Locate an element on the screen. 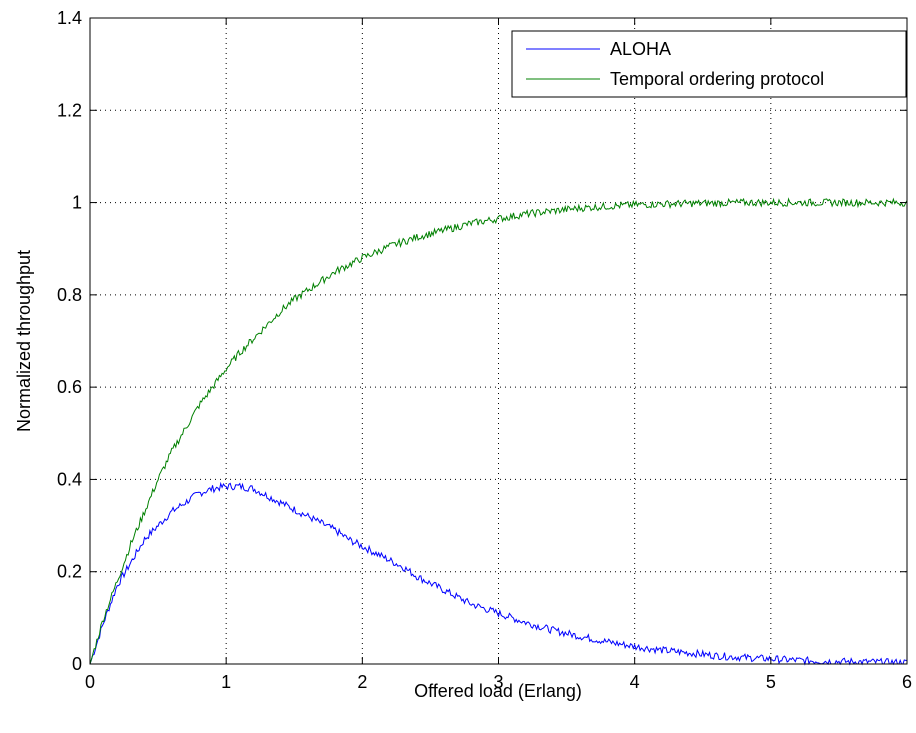 Image resolution: width=916 pixels, height=733 pixels. x-axis-label: Offered load (Erlang) is located at coordinates (498, 691).